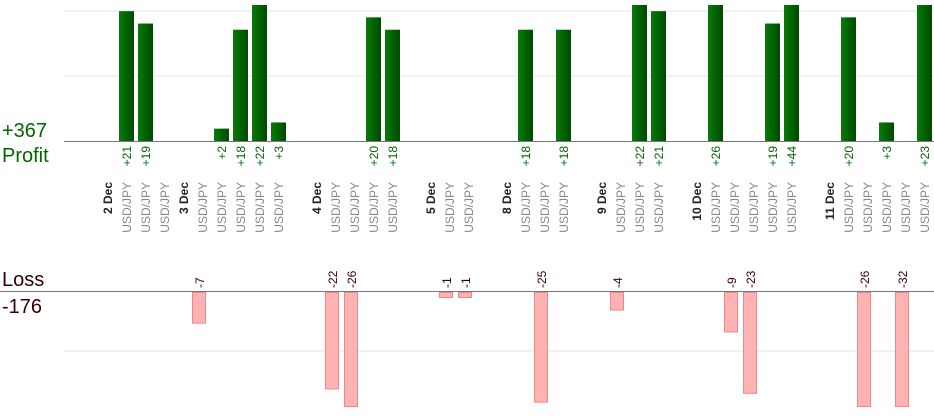 The width and height of the screenshot is (934, 420). Describe the element at coordinates (542, 279) in the screenshot. I see `loss-value-label: -25` at that location.